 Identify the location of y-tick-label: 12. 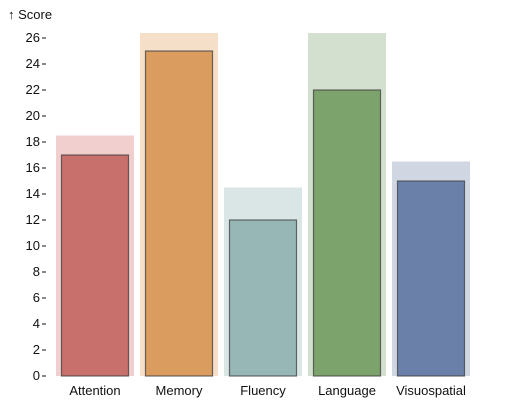
(33, 219).